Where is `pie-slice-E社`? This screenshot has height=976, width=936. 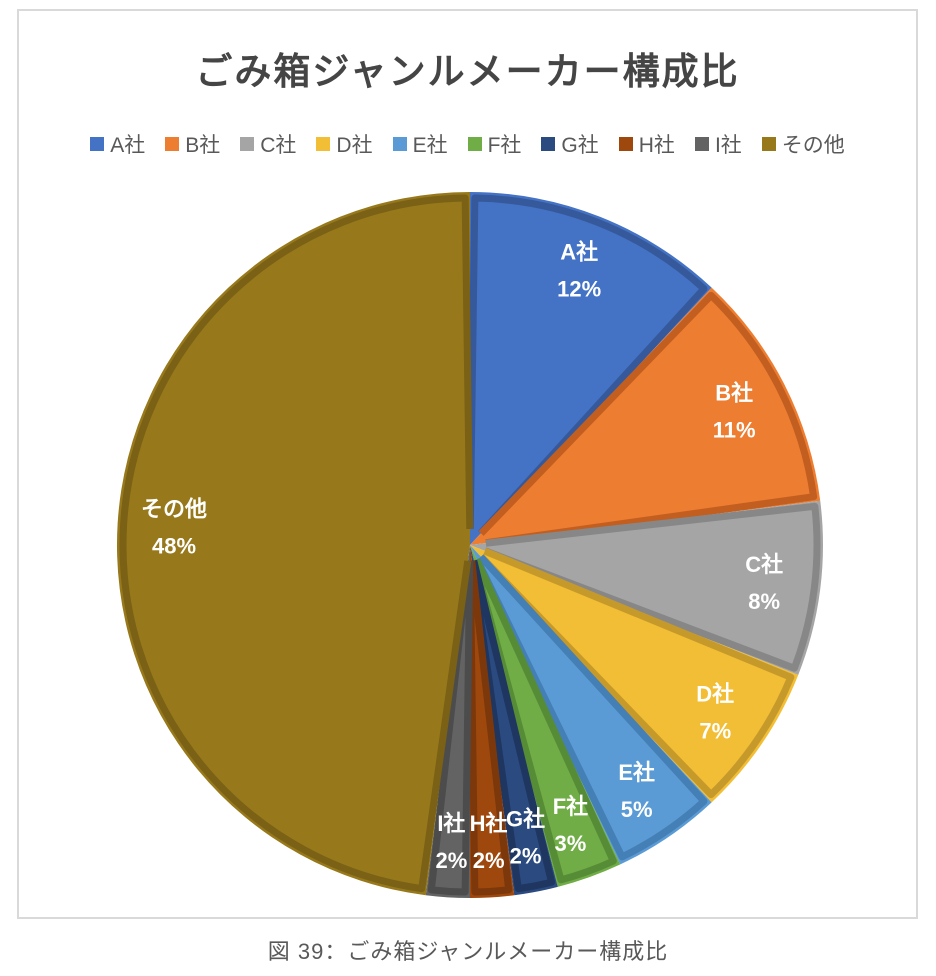
pie-slice-E社 is located at coordinates (591, 705).